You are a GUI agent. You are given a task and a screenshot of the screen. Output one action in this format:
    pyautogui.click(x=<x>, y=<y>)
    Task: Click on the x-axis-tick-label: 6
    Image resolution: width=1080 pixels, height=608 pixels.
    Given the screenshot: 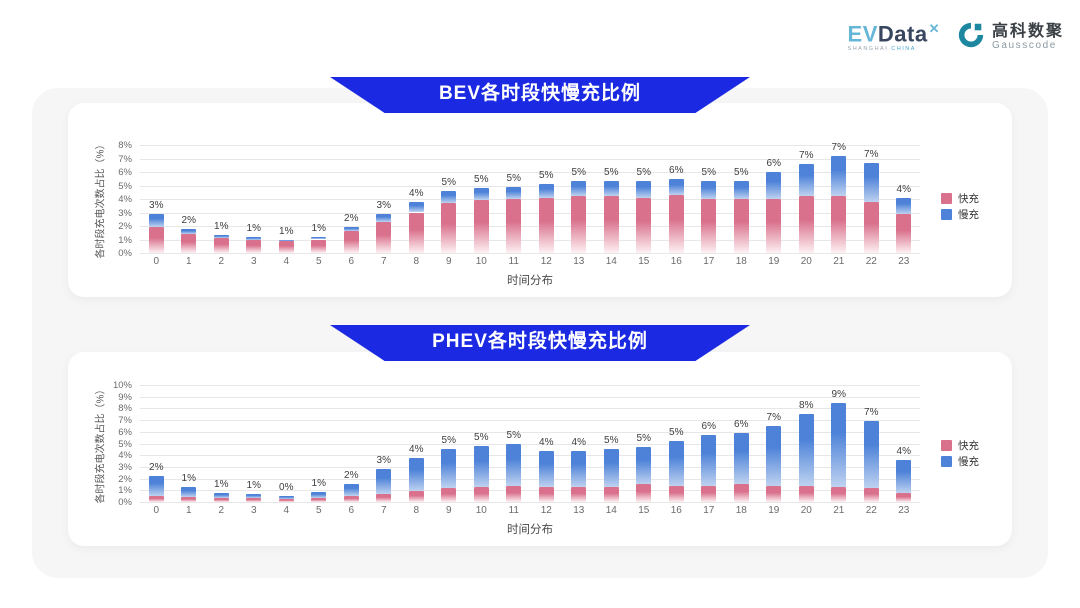 What is the action you would take?
    pyautogui.click(x=351, y=510)
    